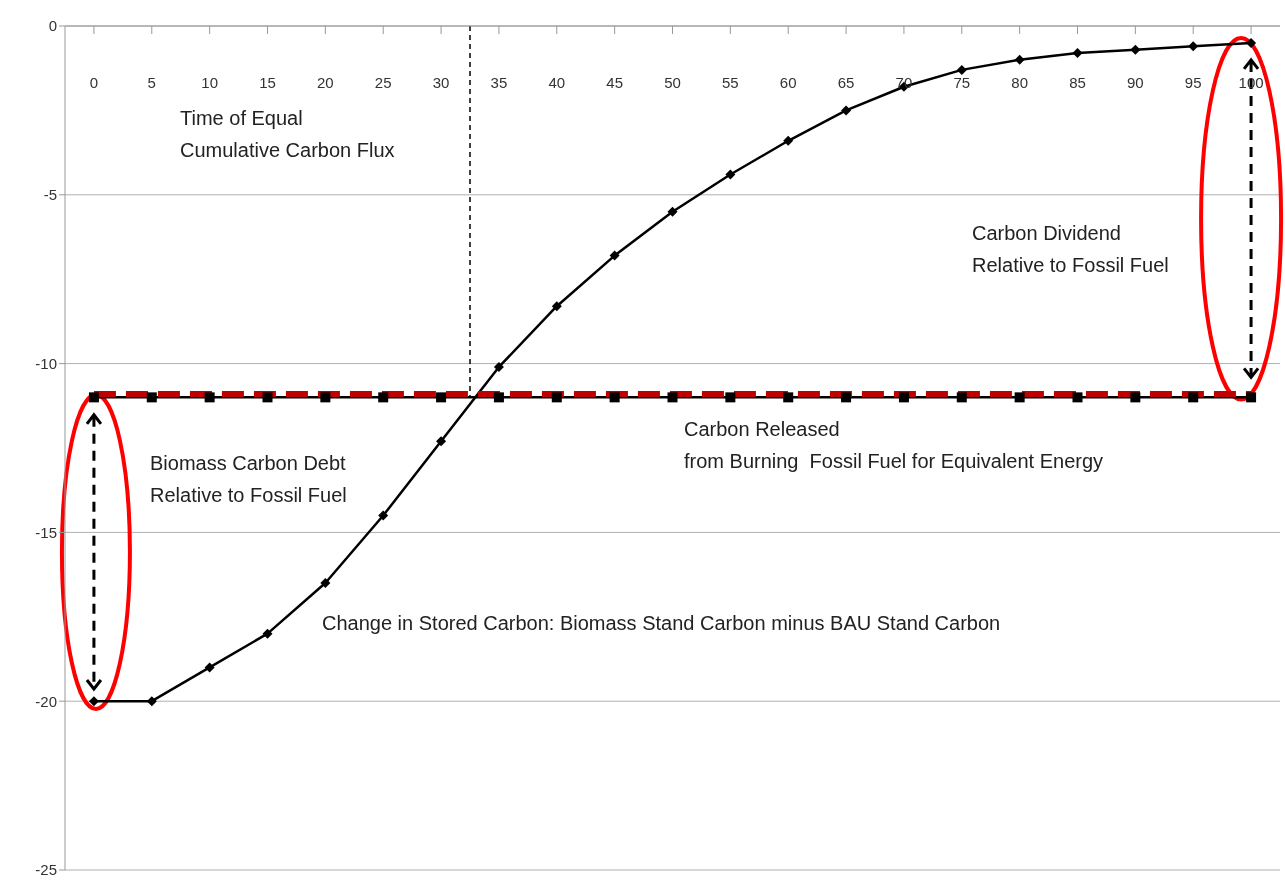  I want to click on x-tick-label: 35, so click(499, 82).